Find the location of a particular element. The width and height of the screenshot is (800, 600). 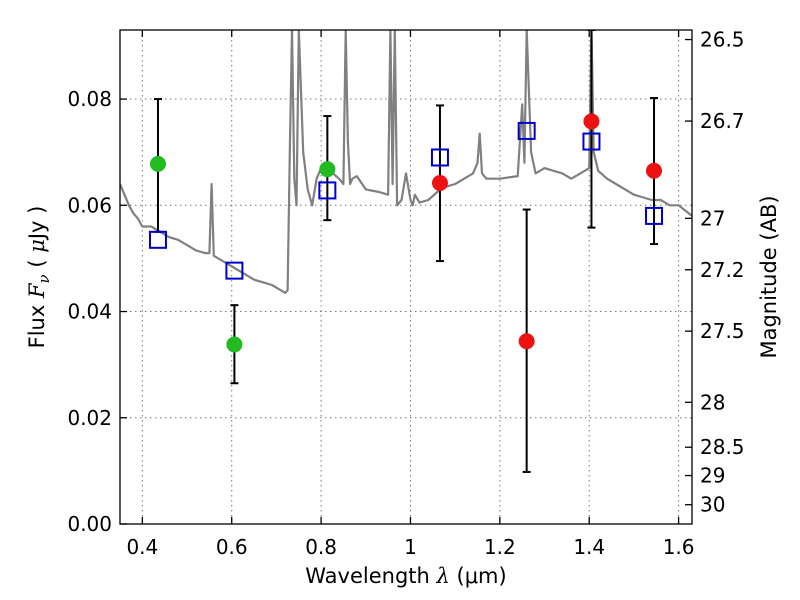

x-tick-label: 1.6 is located at coordinates (679, 547).